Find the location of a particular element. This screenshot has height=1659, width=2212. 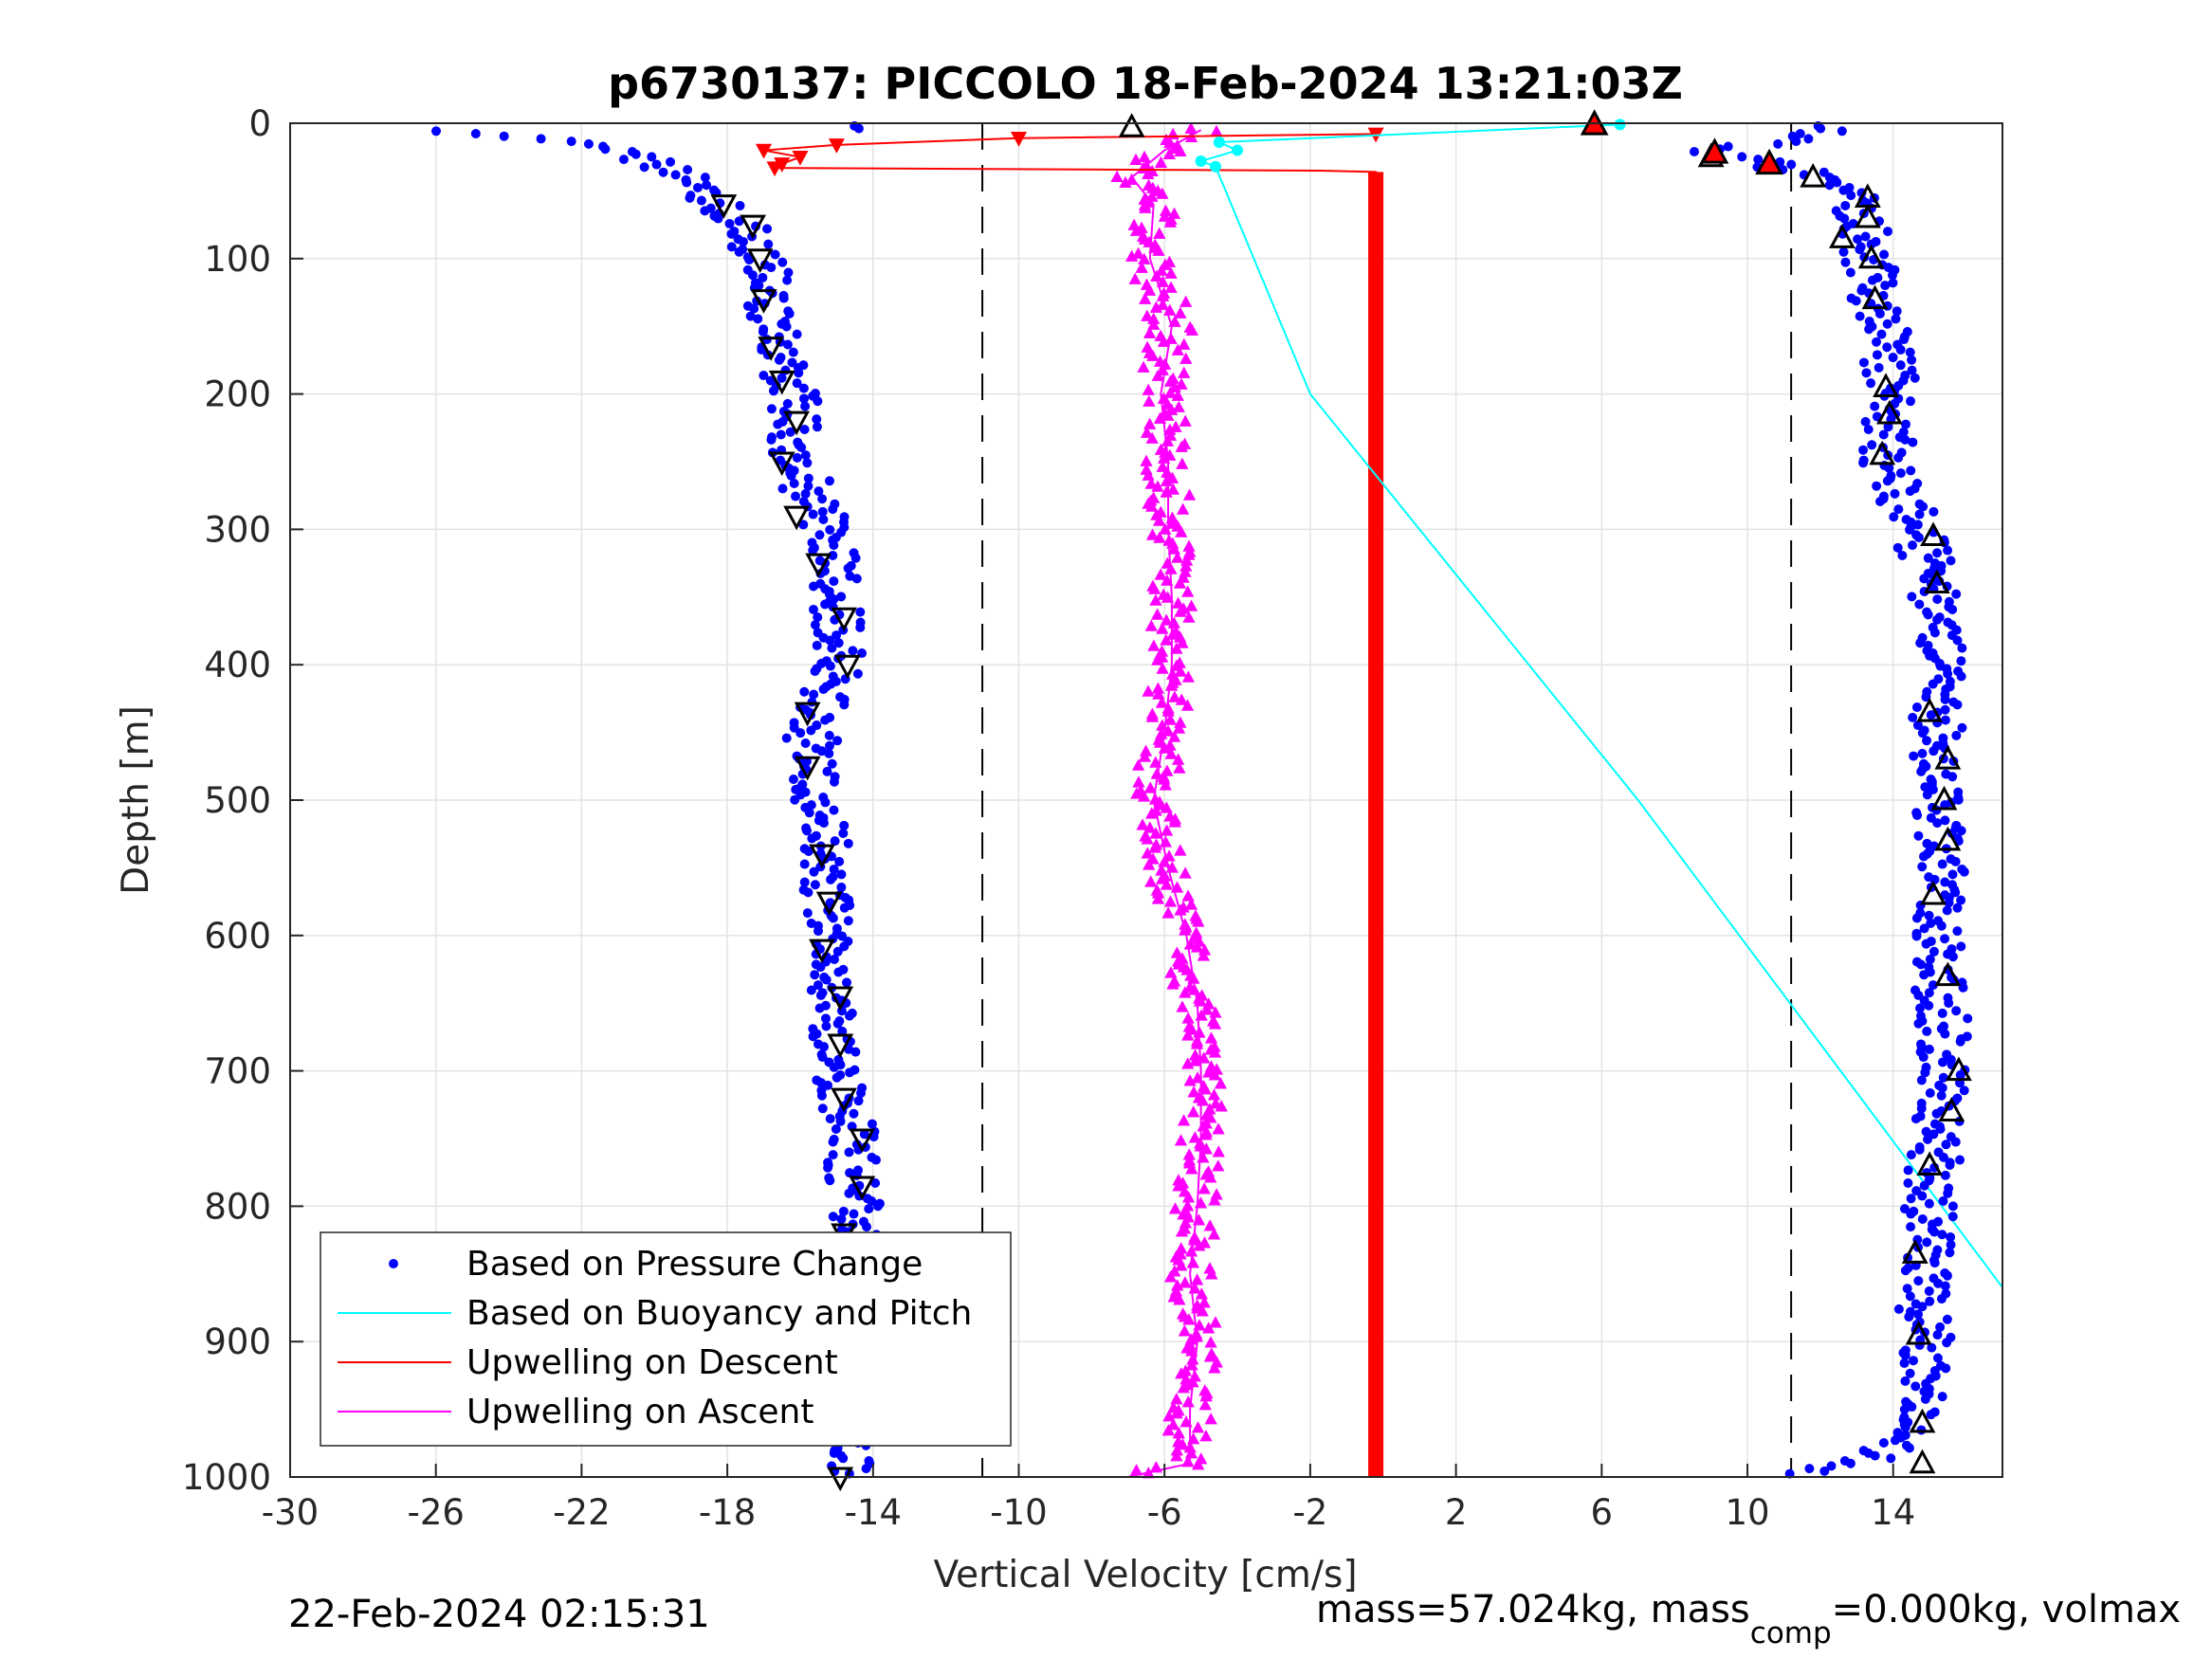

x-tick-label: -2 is located at coordinates (1309, 1512).